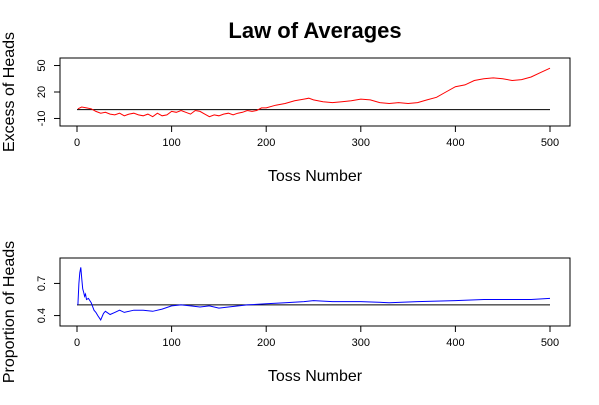 This screenshot has height=405, width=599. Describe the element at coordinates (314, 30) in the screenshot. I see `chart-title: Law of Averages` at that location.